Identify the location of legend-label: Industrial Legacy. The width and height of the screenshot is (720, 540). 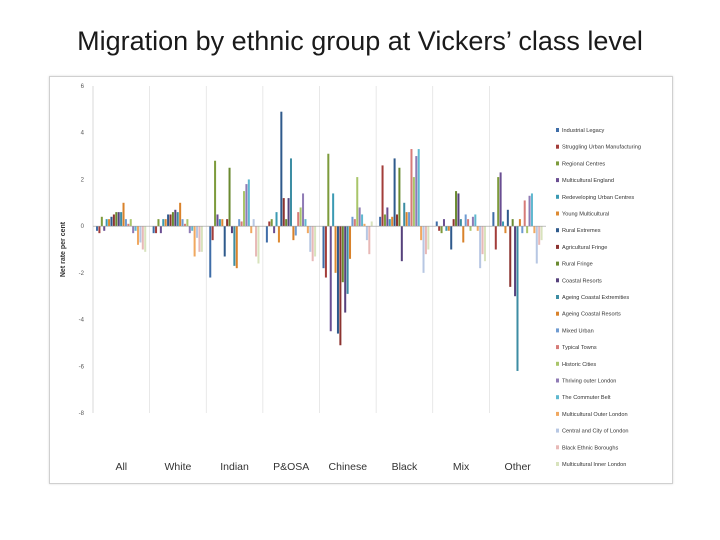
(583, 131).